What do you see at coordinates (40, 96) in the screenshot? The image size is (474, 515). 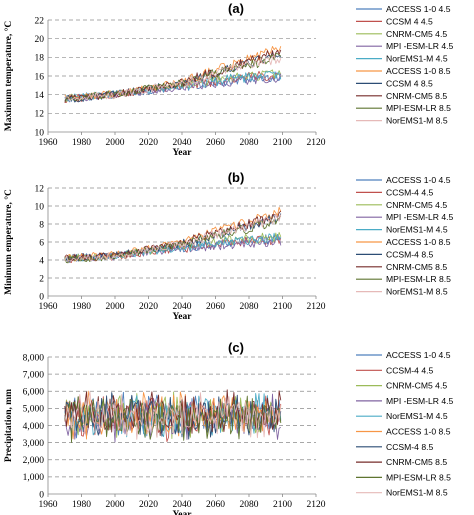 I see `y-tick-label: 14` at bounding box center [40, 96].